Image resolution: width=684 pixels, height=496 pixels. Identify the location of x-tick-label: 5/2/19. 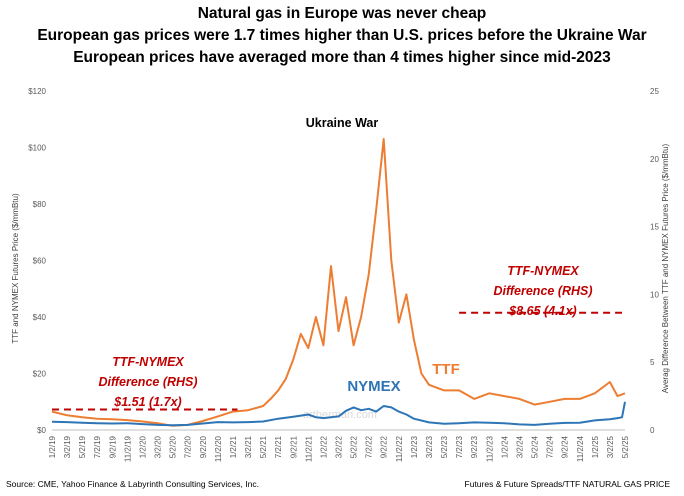
(82, 446).